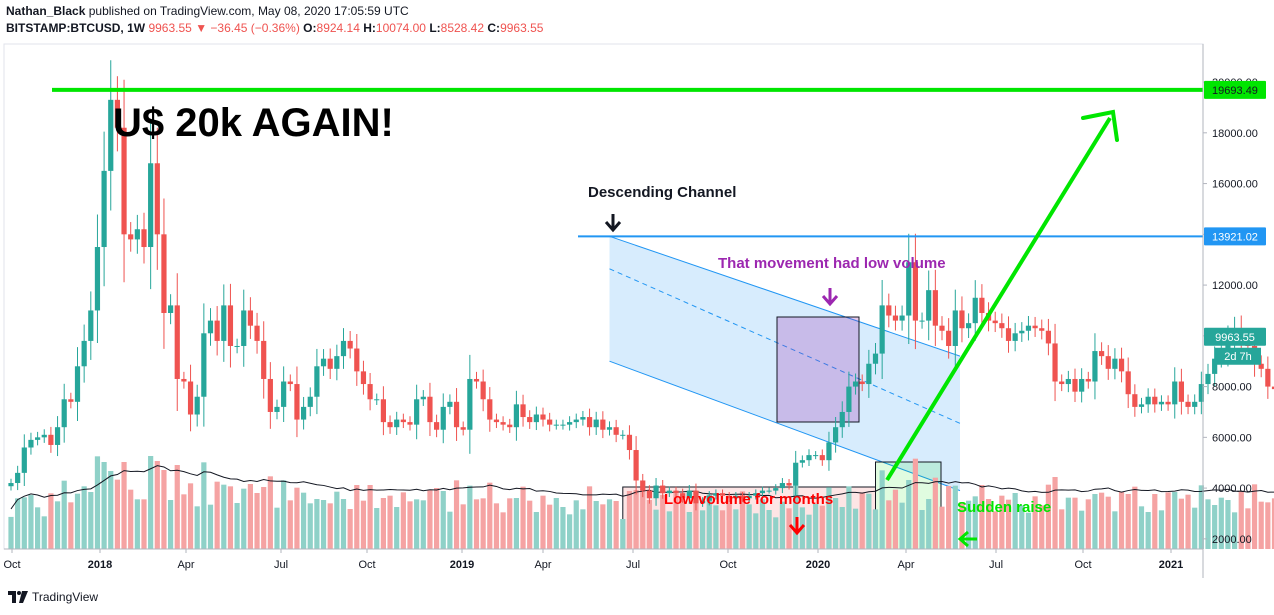  I want to click on author-name: Nathan_Black, so click(46, 11).